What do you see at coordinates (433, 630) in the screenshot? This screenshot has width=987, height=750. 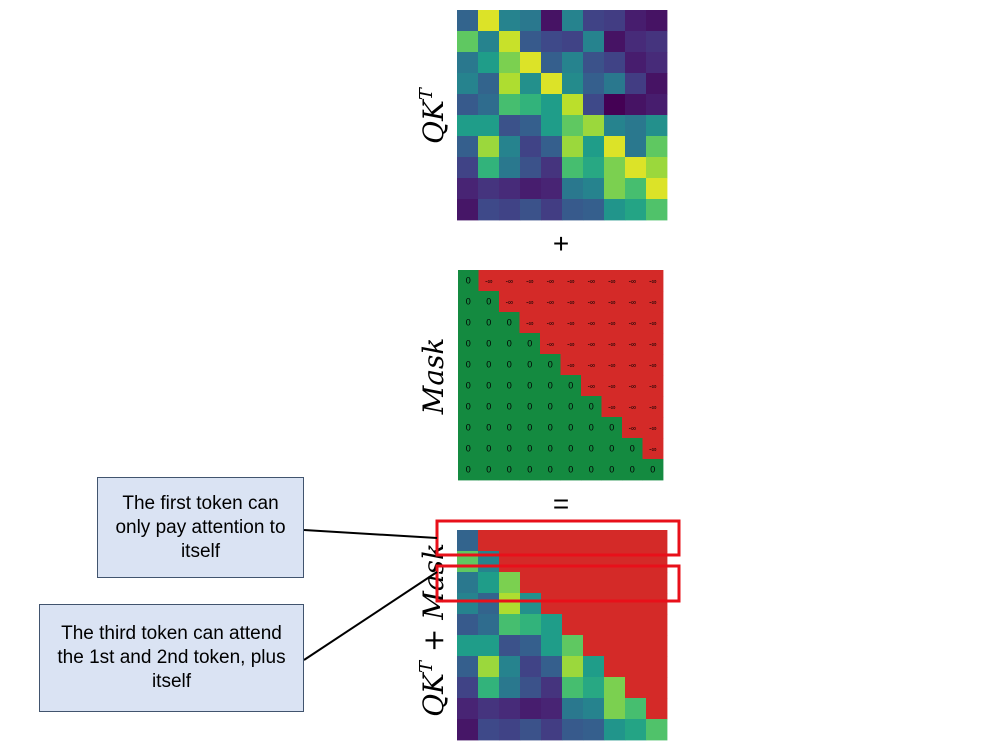 I see `combined-label: QKT + Mask` at bounding box center [433, 630].